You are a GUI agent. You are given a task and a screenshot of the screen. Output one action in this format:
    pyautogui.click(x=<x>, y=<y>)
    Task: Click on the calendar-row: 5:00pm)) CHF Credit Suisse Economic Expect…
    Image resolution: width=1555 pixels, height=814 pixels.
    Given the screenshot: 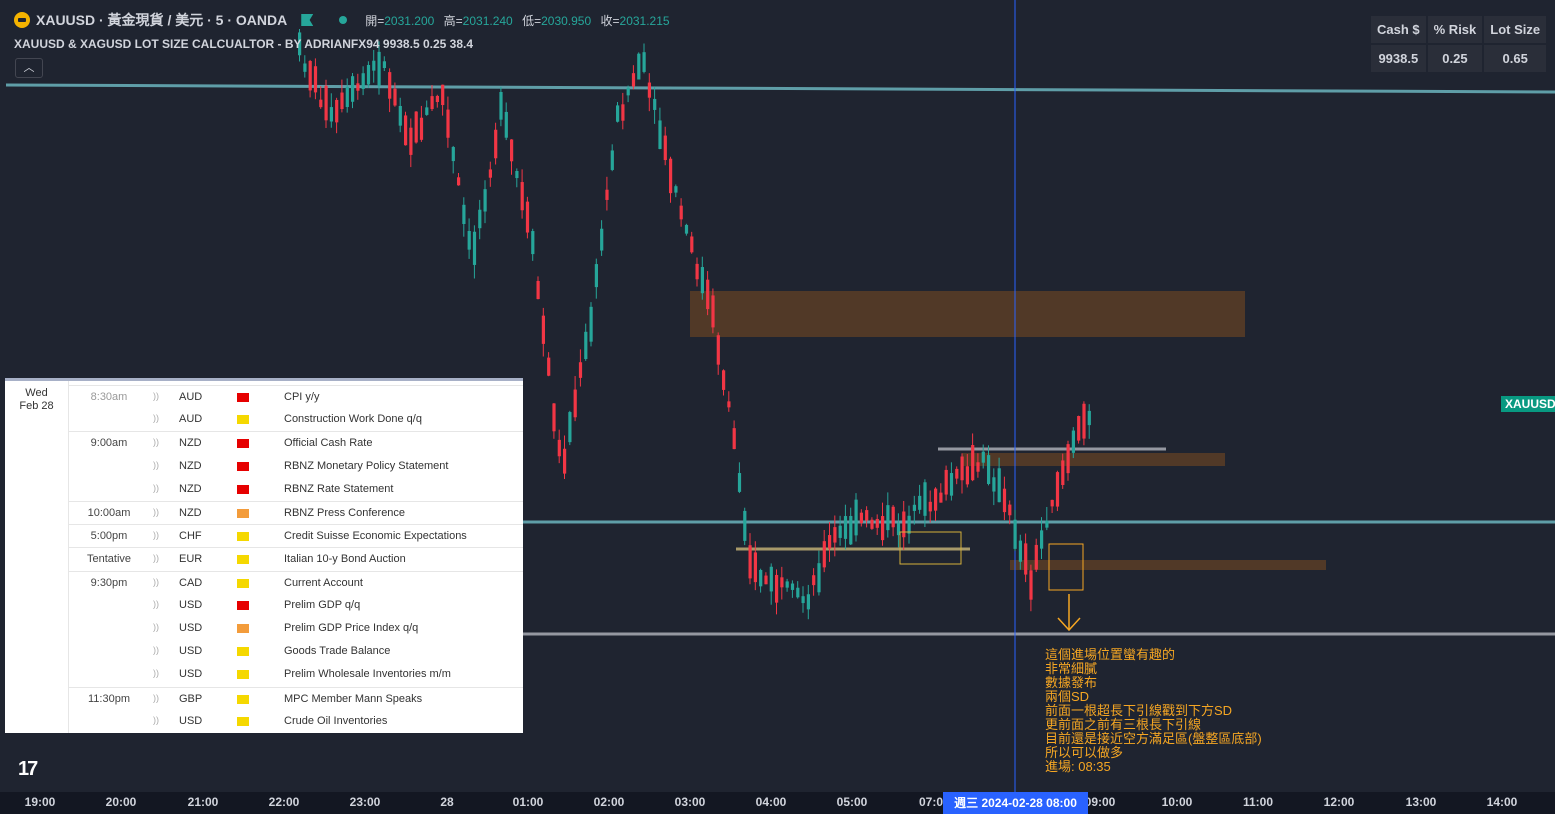 What is the action you would take?
    pyautogui.click(x=296, y=536)
    